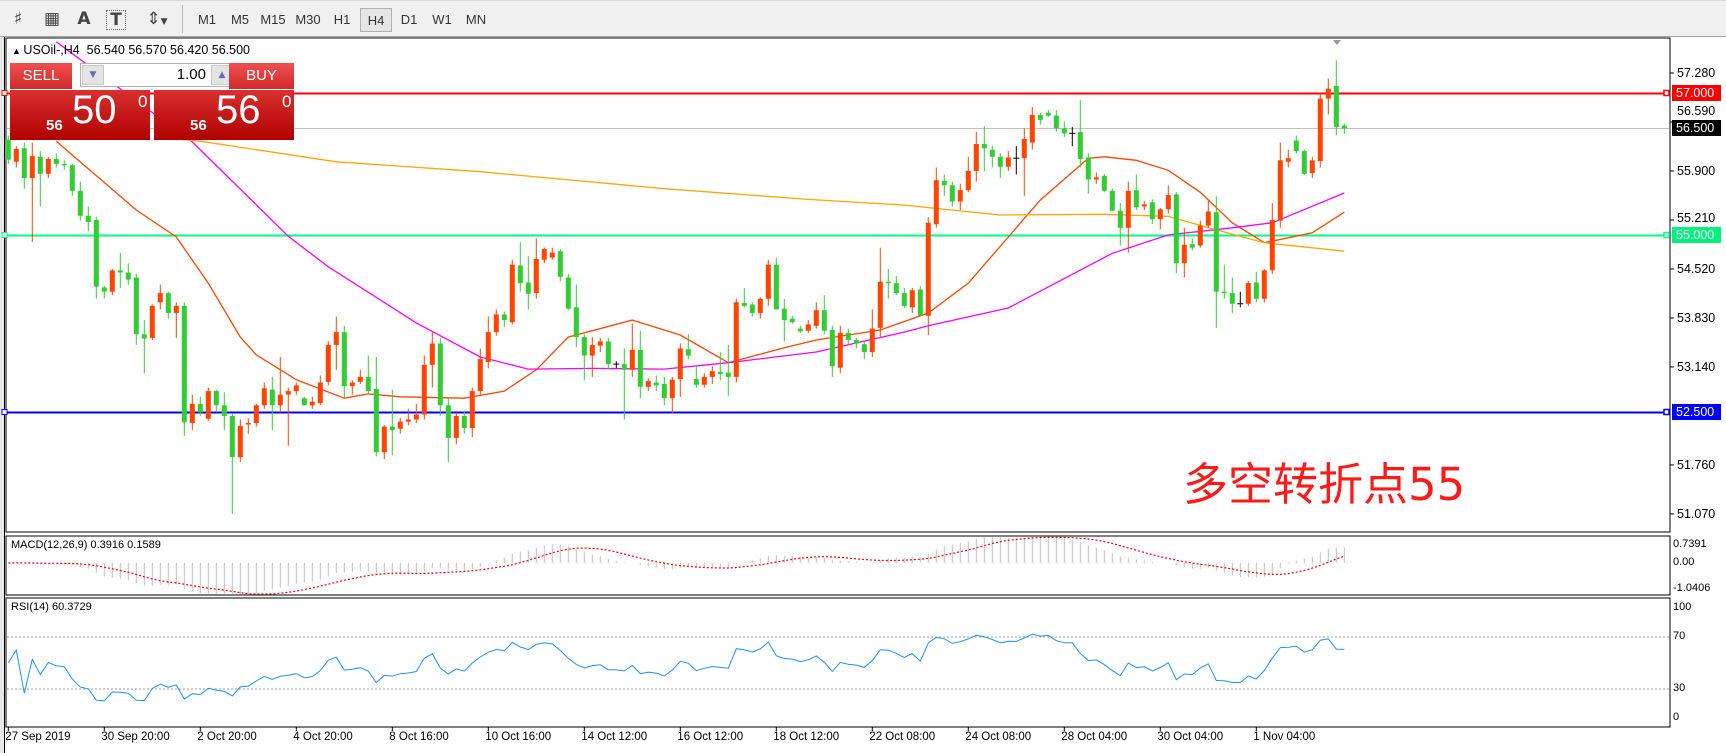 This screenshot has width=1726, height=753. What do you see at coordinates (1679, 636) in the screenshot?
I see `rsi-axis-70: 70` at bounding box center [1679, 636].